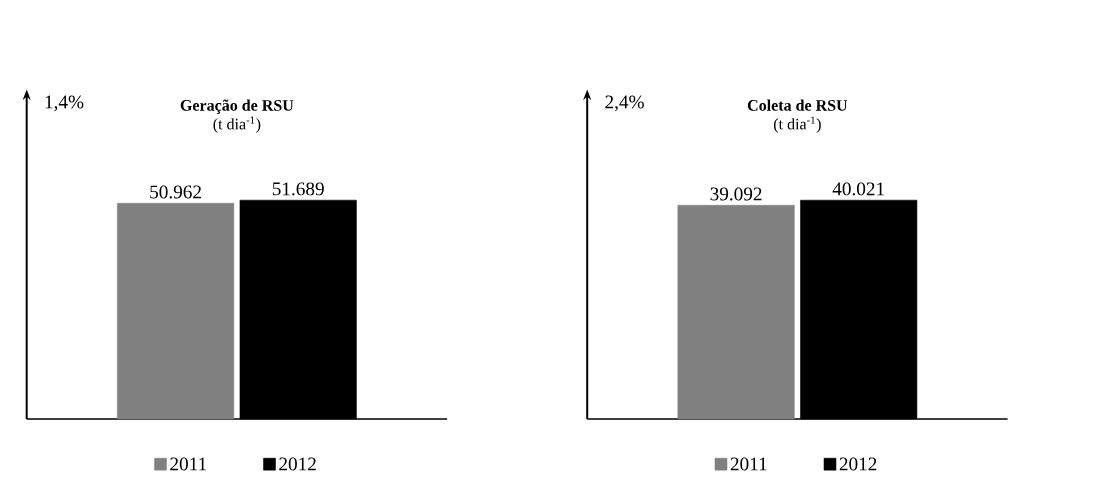  Describe the element at coordinates (298, 189) in the screenshot. I see `data-label: 51.689` at that location.